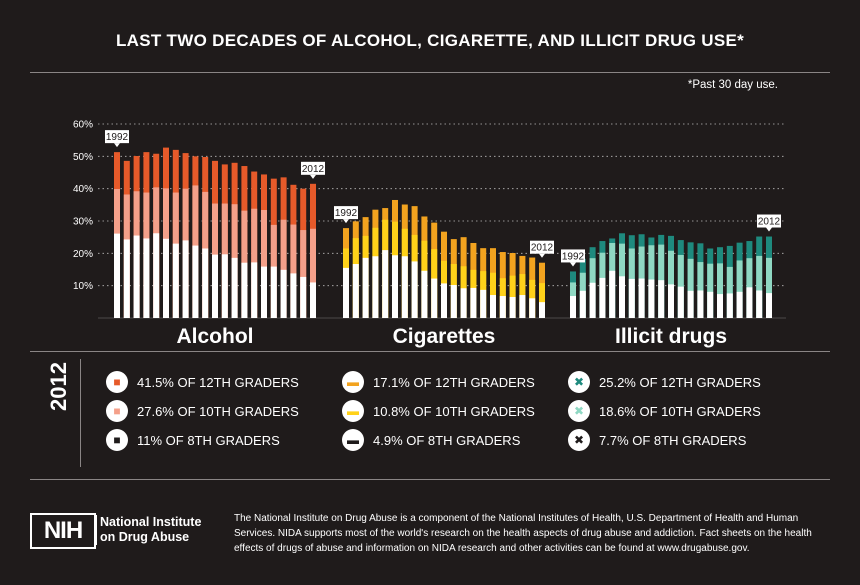  I want to click on legend-item: ✖ 18.6% OF 10TH GRADERS, so click(664, 411).